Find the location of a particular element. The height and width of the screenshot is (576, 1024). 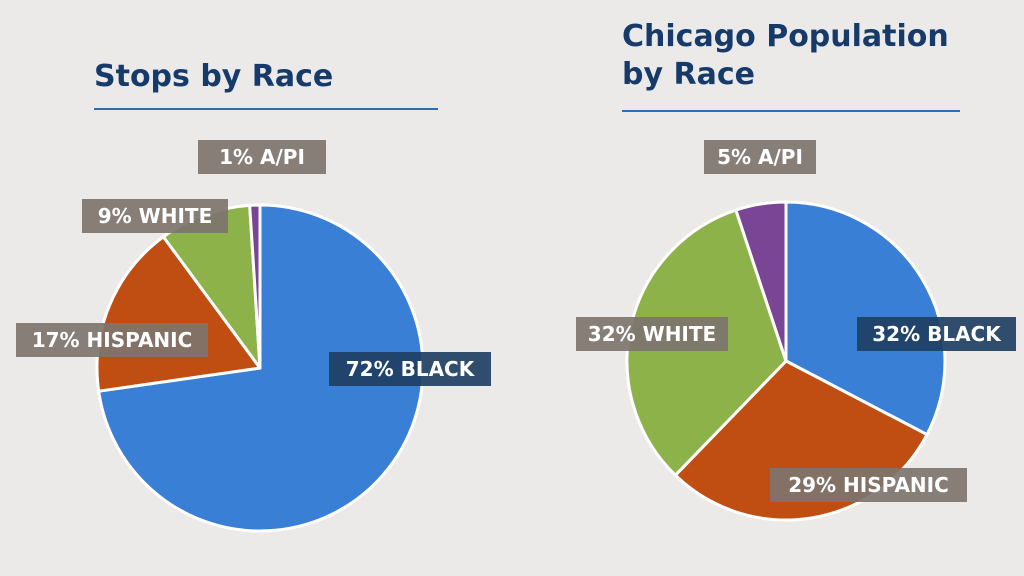

chart-title-population-line-2: by Race is located at coordinates (688, 74).